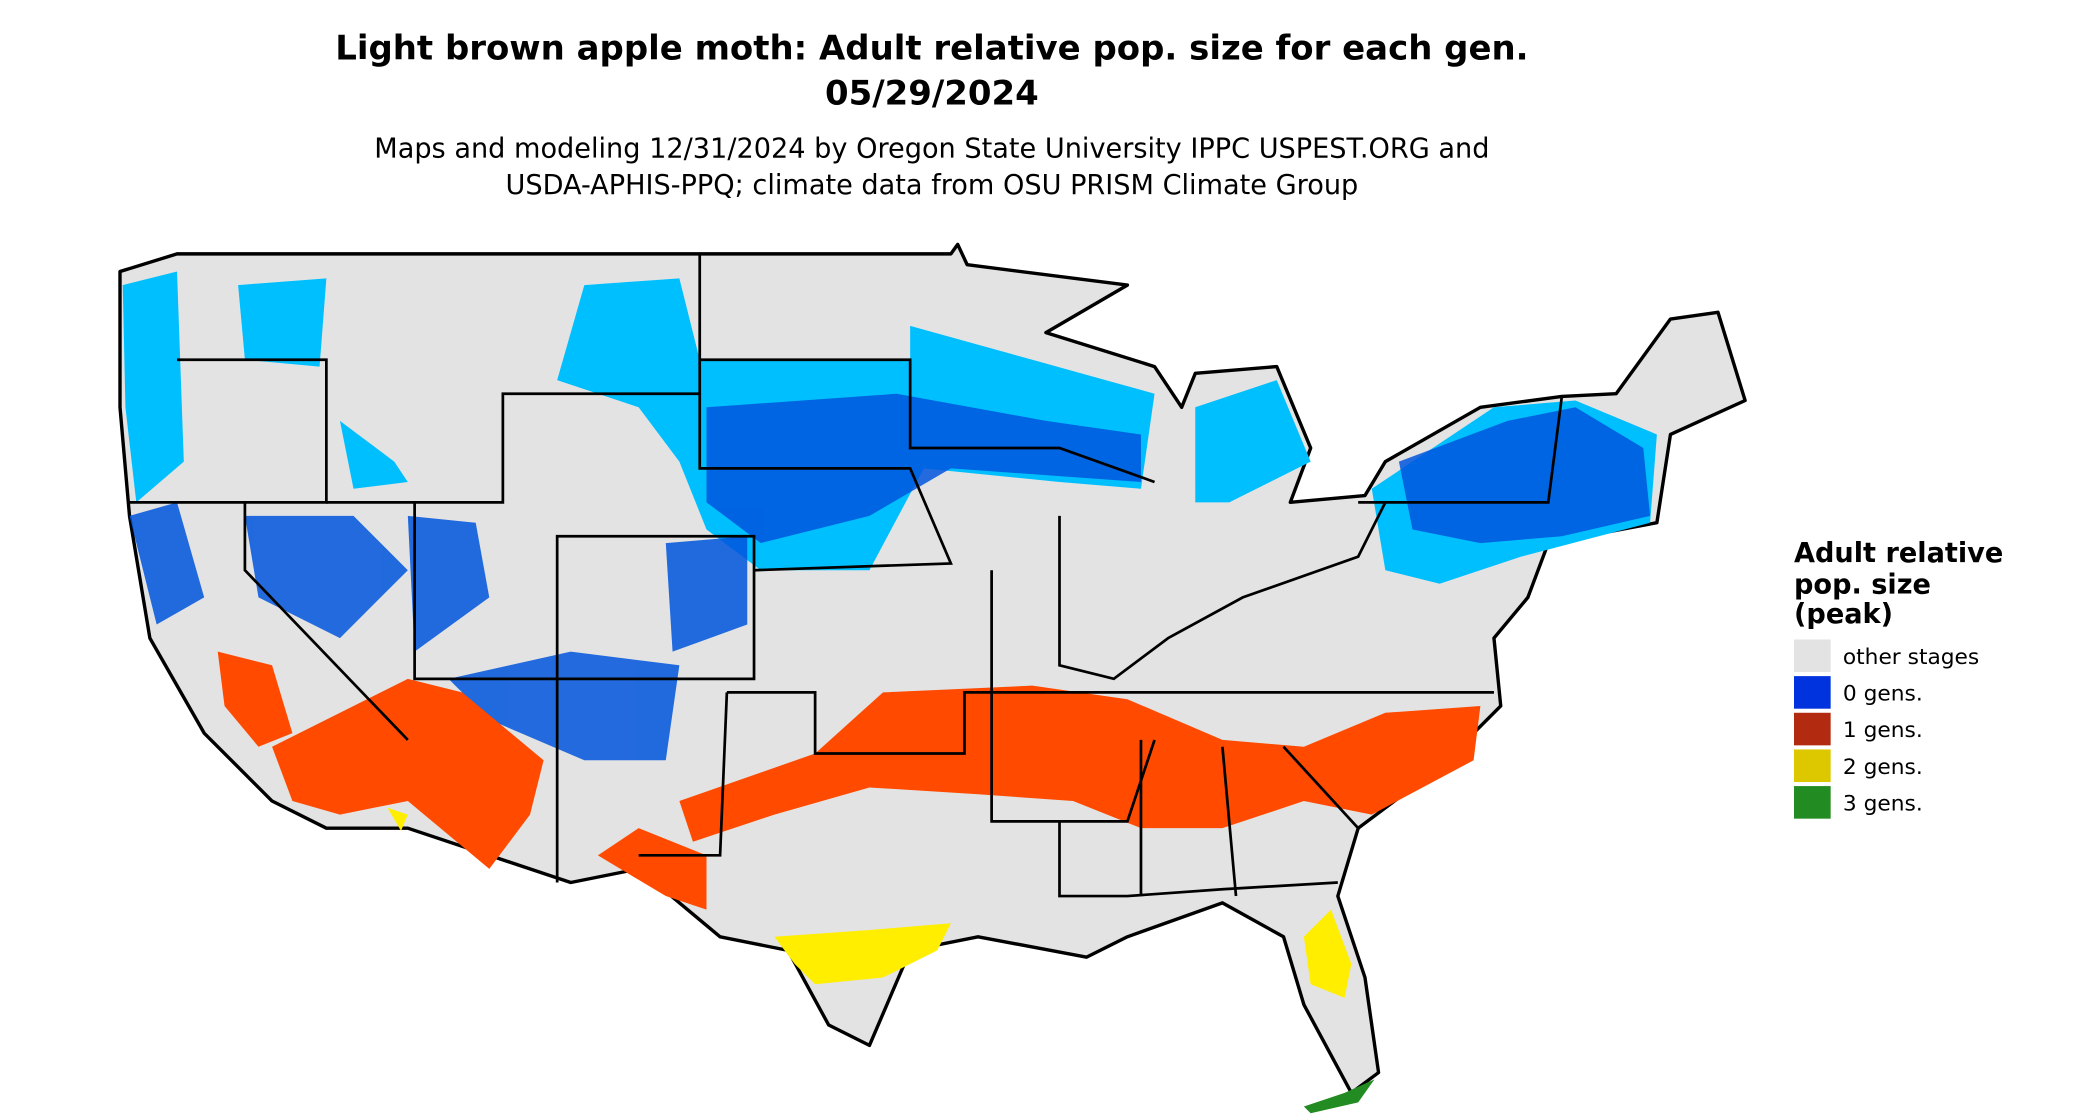 The height and width of the screenshot is (1116, 2100). What do you see at coordinates (932, 94) in the screenshot?
I see `title-date: 05/29/2024` at bounding box center [932, 94].